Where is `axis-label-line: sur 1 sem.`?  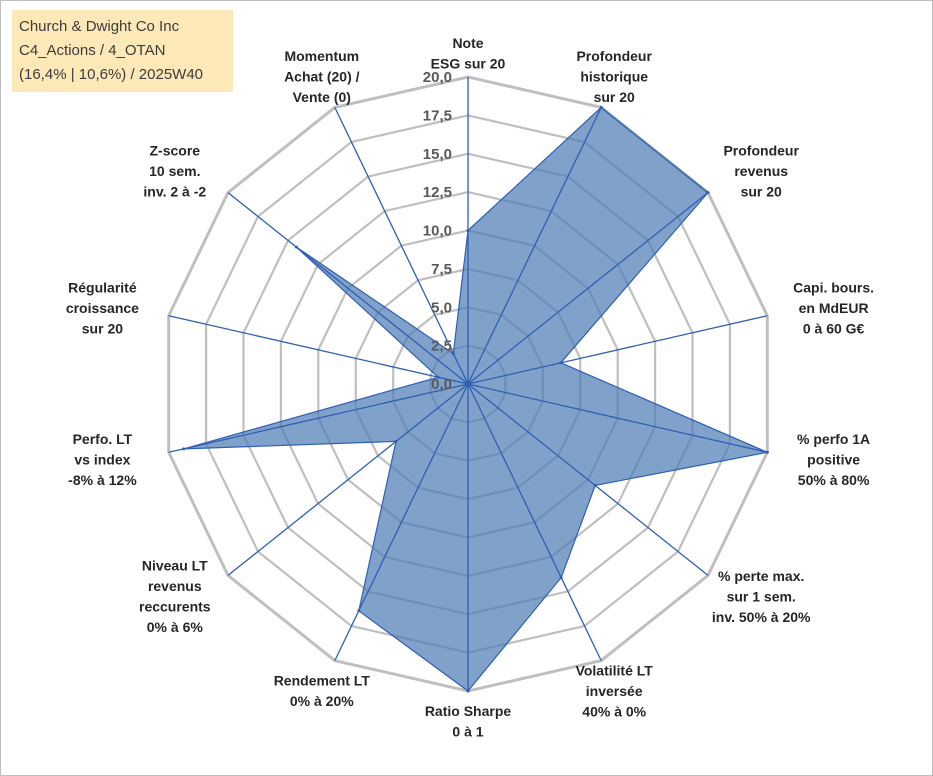
axis-label-line: sur 1 sem. is located at coordinates (761, 596).